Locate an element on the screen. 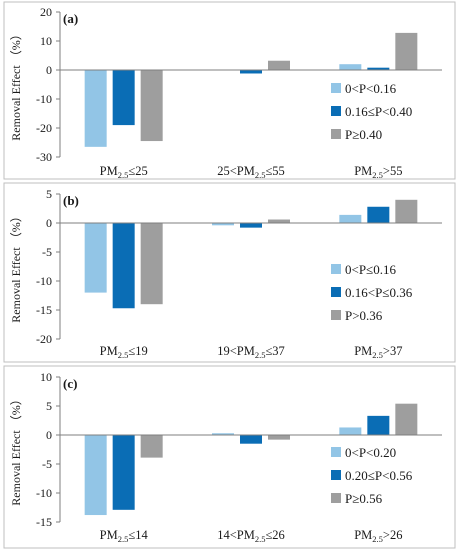 The width and height of the screenshot is (459, 550). category-label: PM2.5>55 is located at coordinates (378, 172).